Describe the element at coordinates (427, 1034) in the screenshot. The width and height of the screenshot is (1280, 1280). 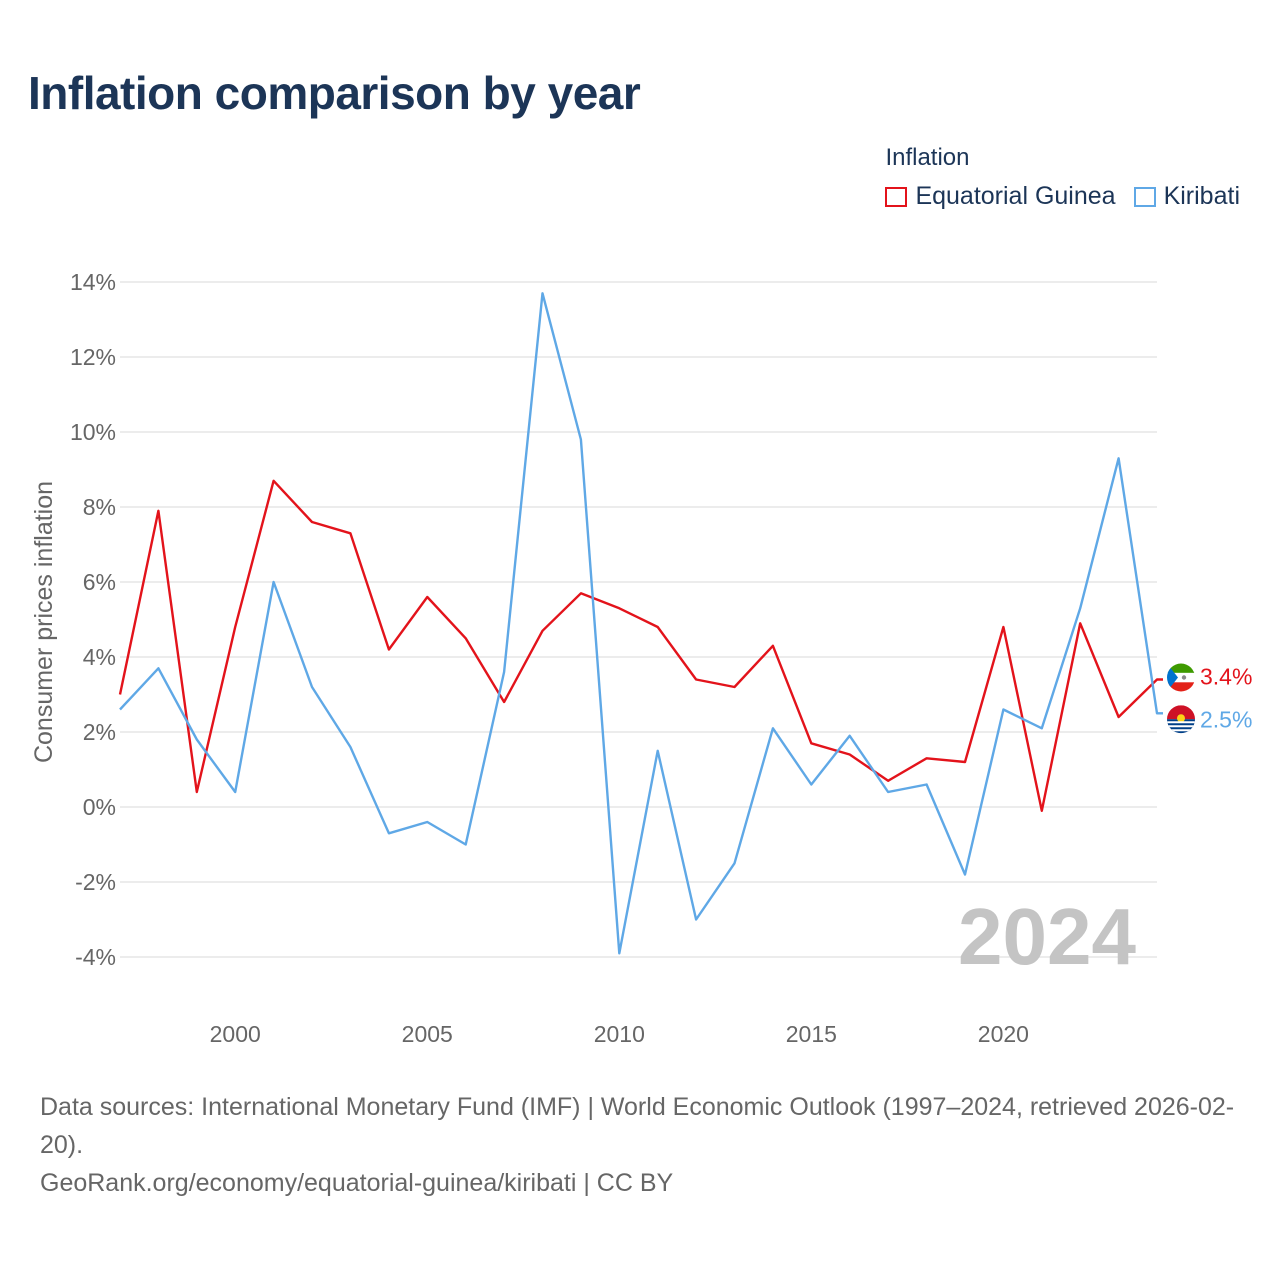
I see `x-tick-label: 2005` at that location.